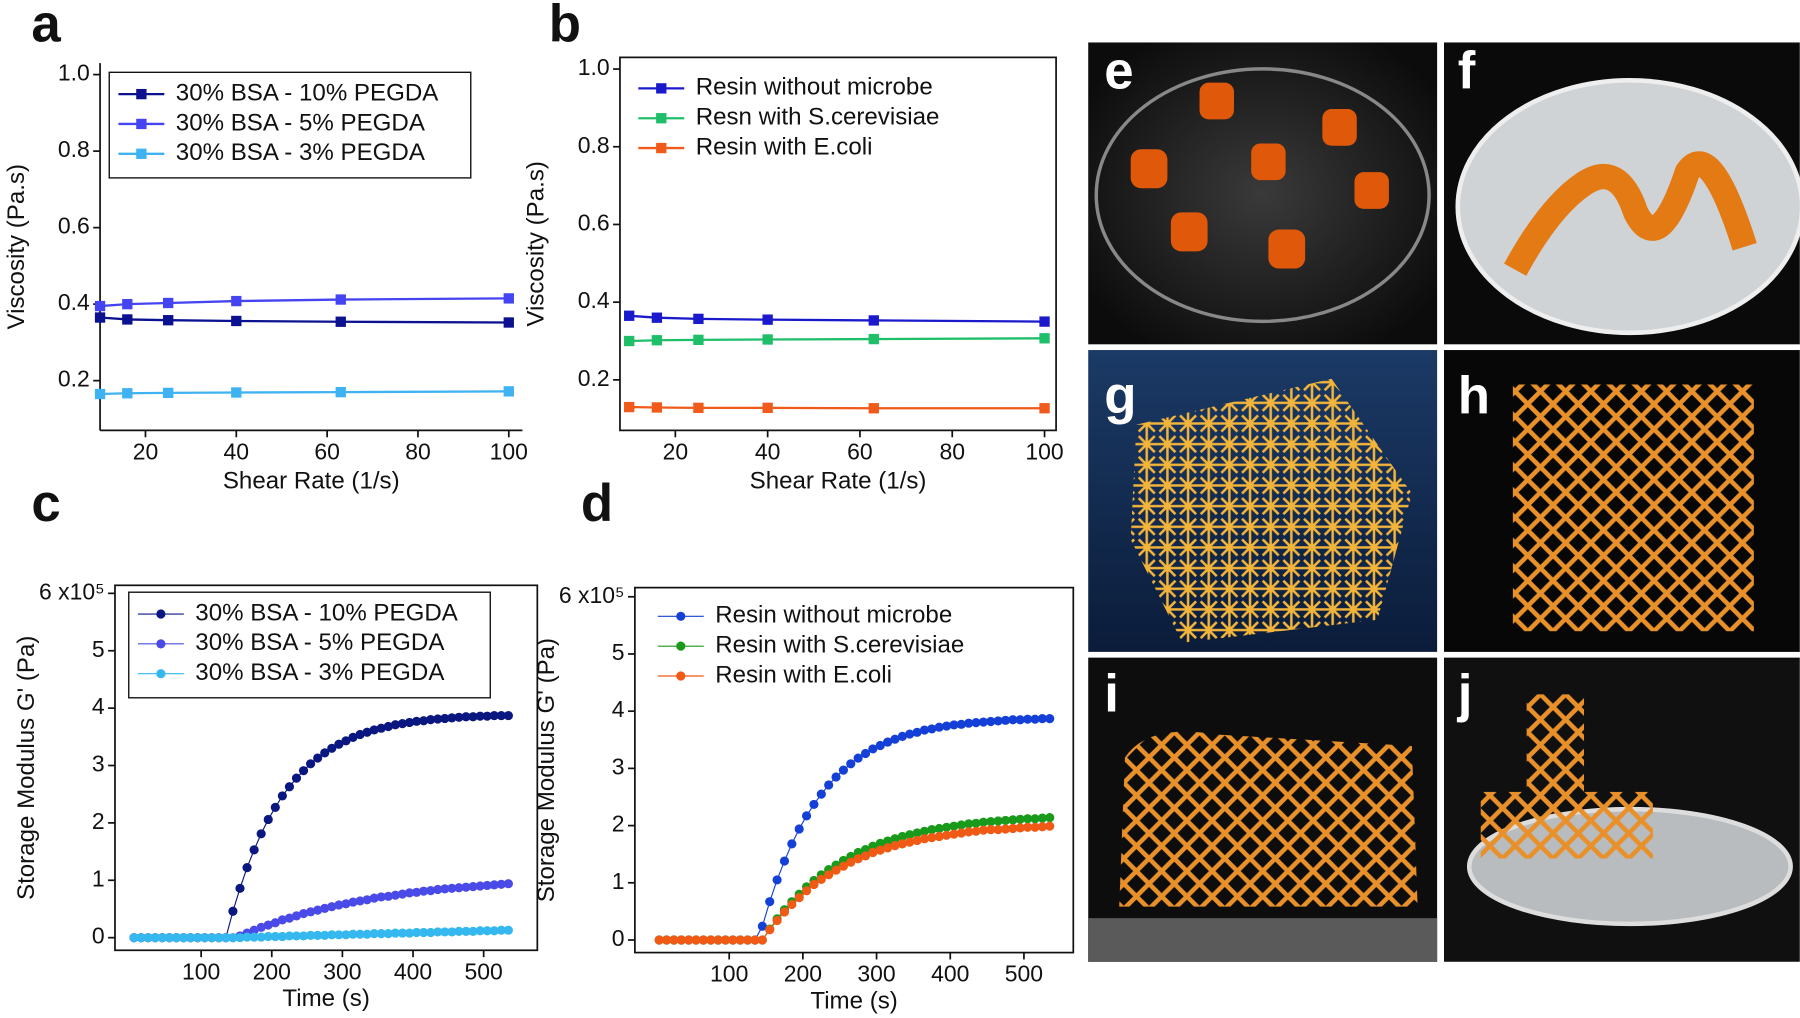 Image resolution: width=1800 pixels, height=1018 pixels. Describe the element at coordinates (1268, 819) in the screenshot. I see `tube` at that location.